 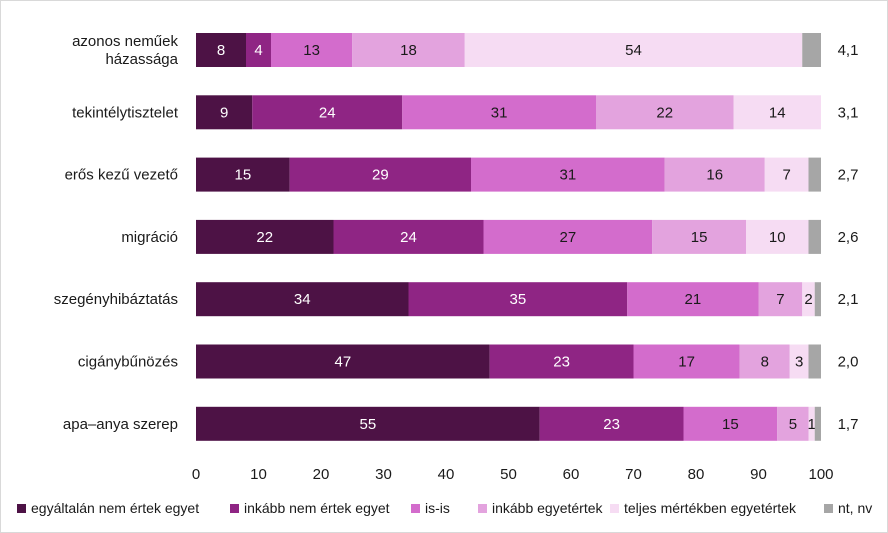 What do you see at coordinates (116, 299) in the screenshot?
I see `category-label: szegényhibáztatás` at bounding box center [116, 299].